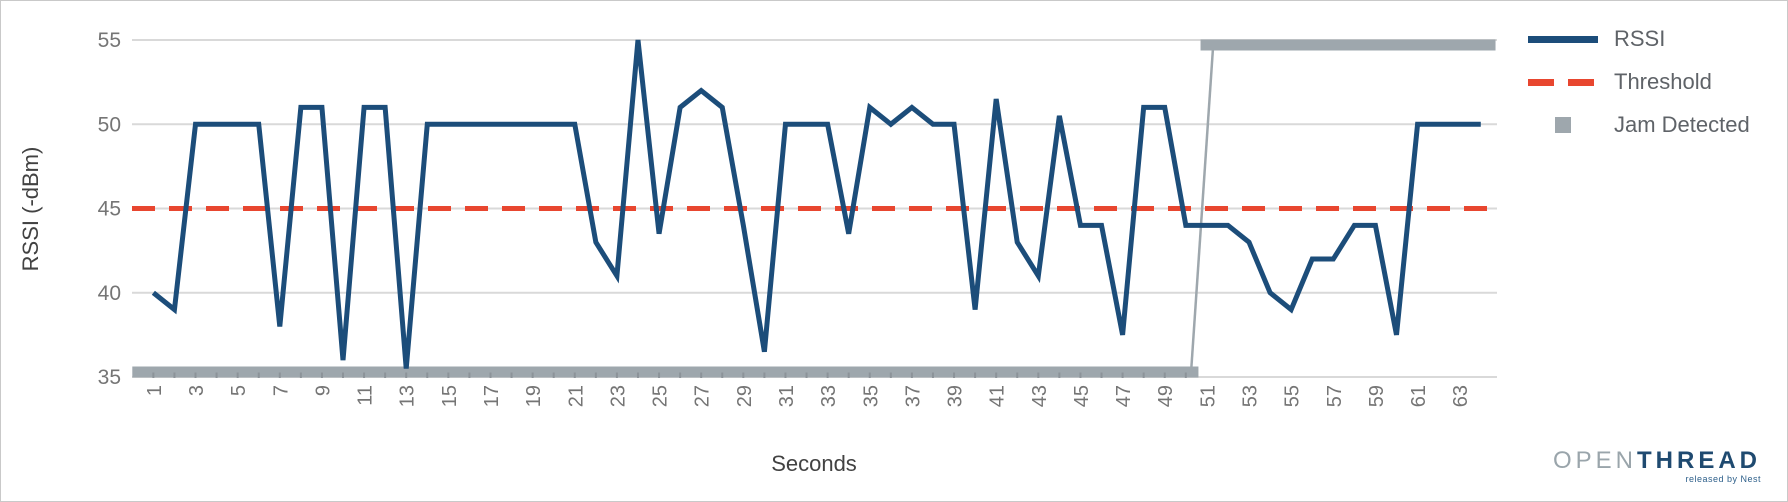  What do you see at coordinates (408, 396) in the screenshot?
I see `x-tick-label: 13` at bounding box center [408, 396].